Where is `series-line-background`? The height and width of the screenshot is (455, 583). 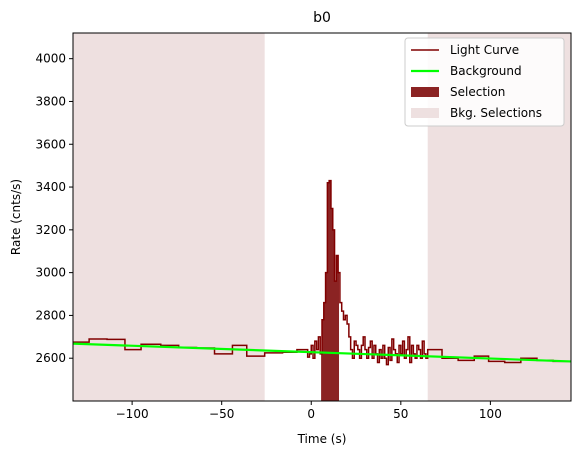 series-line-background is located at coordinates (322, 352).